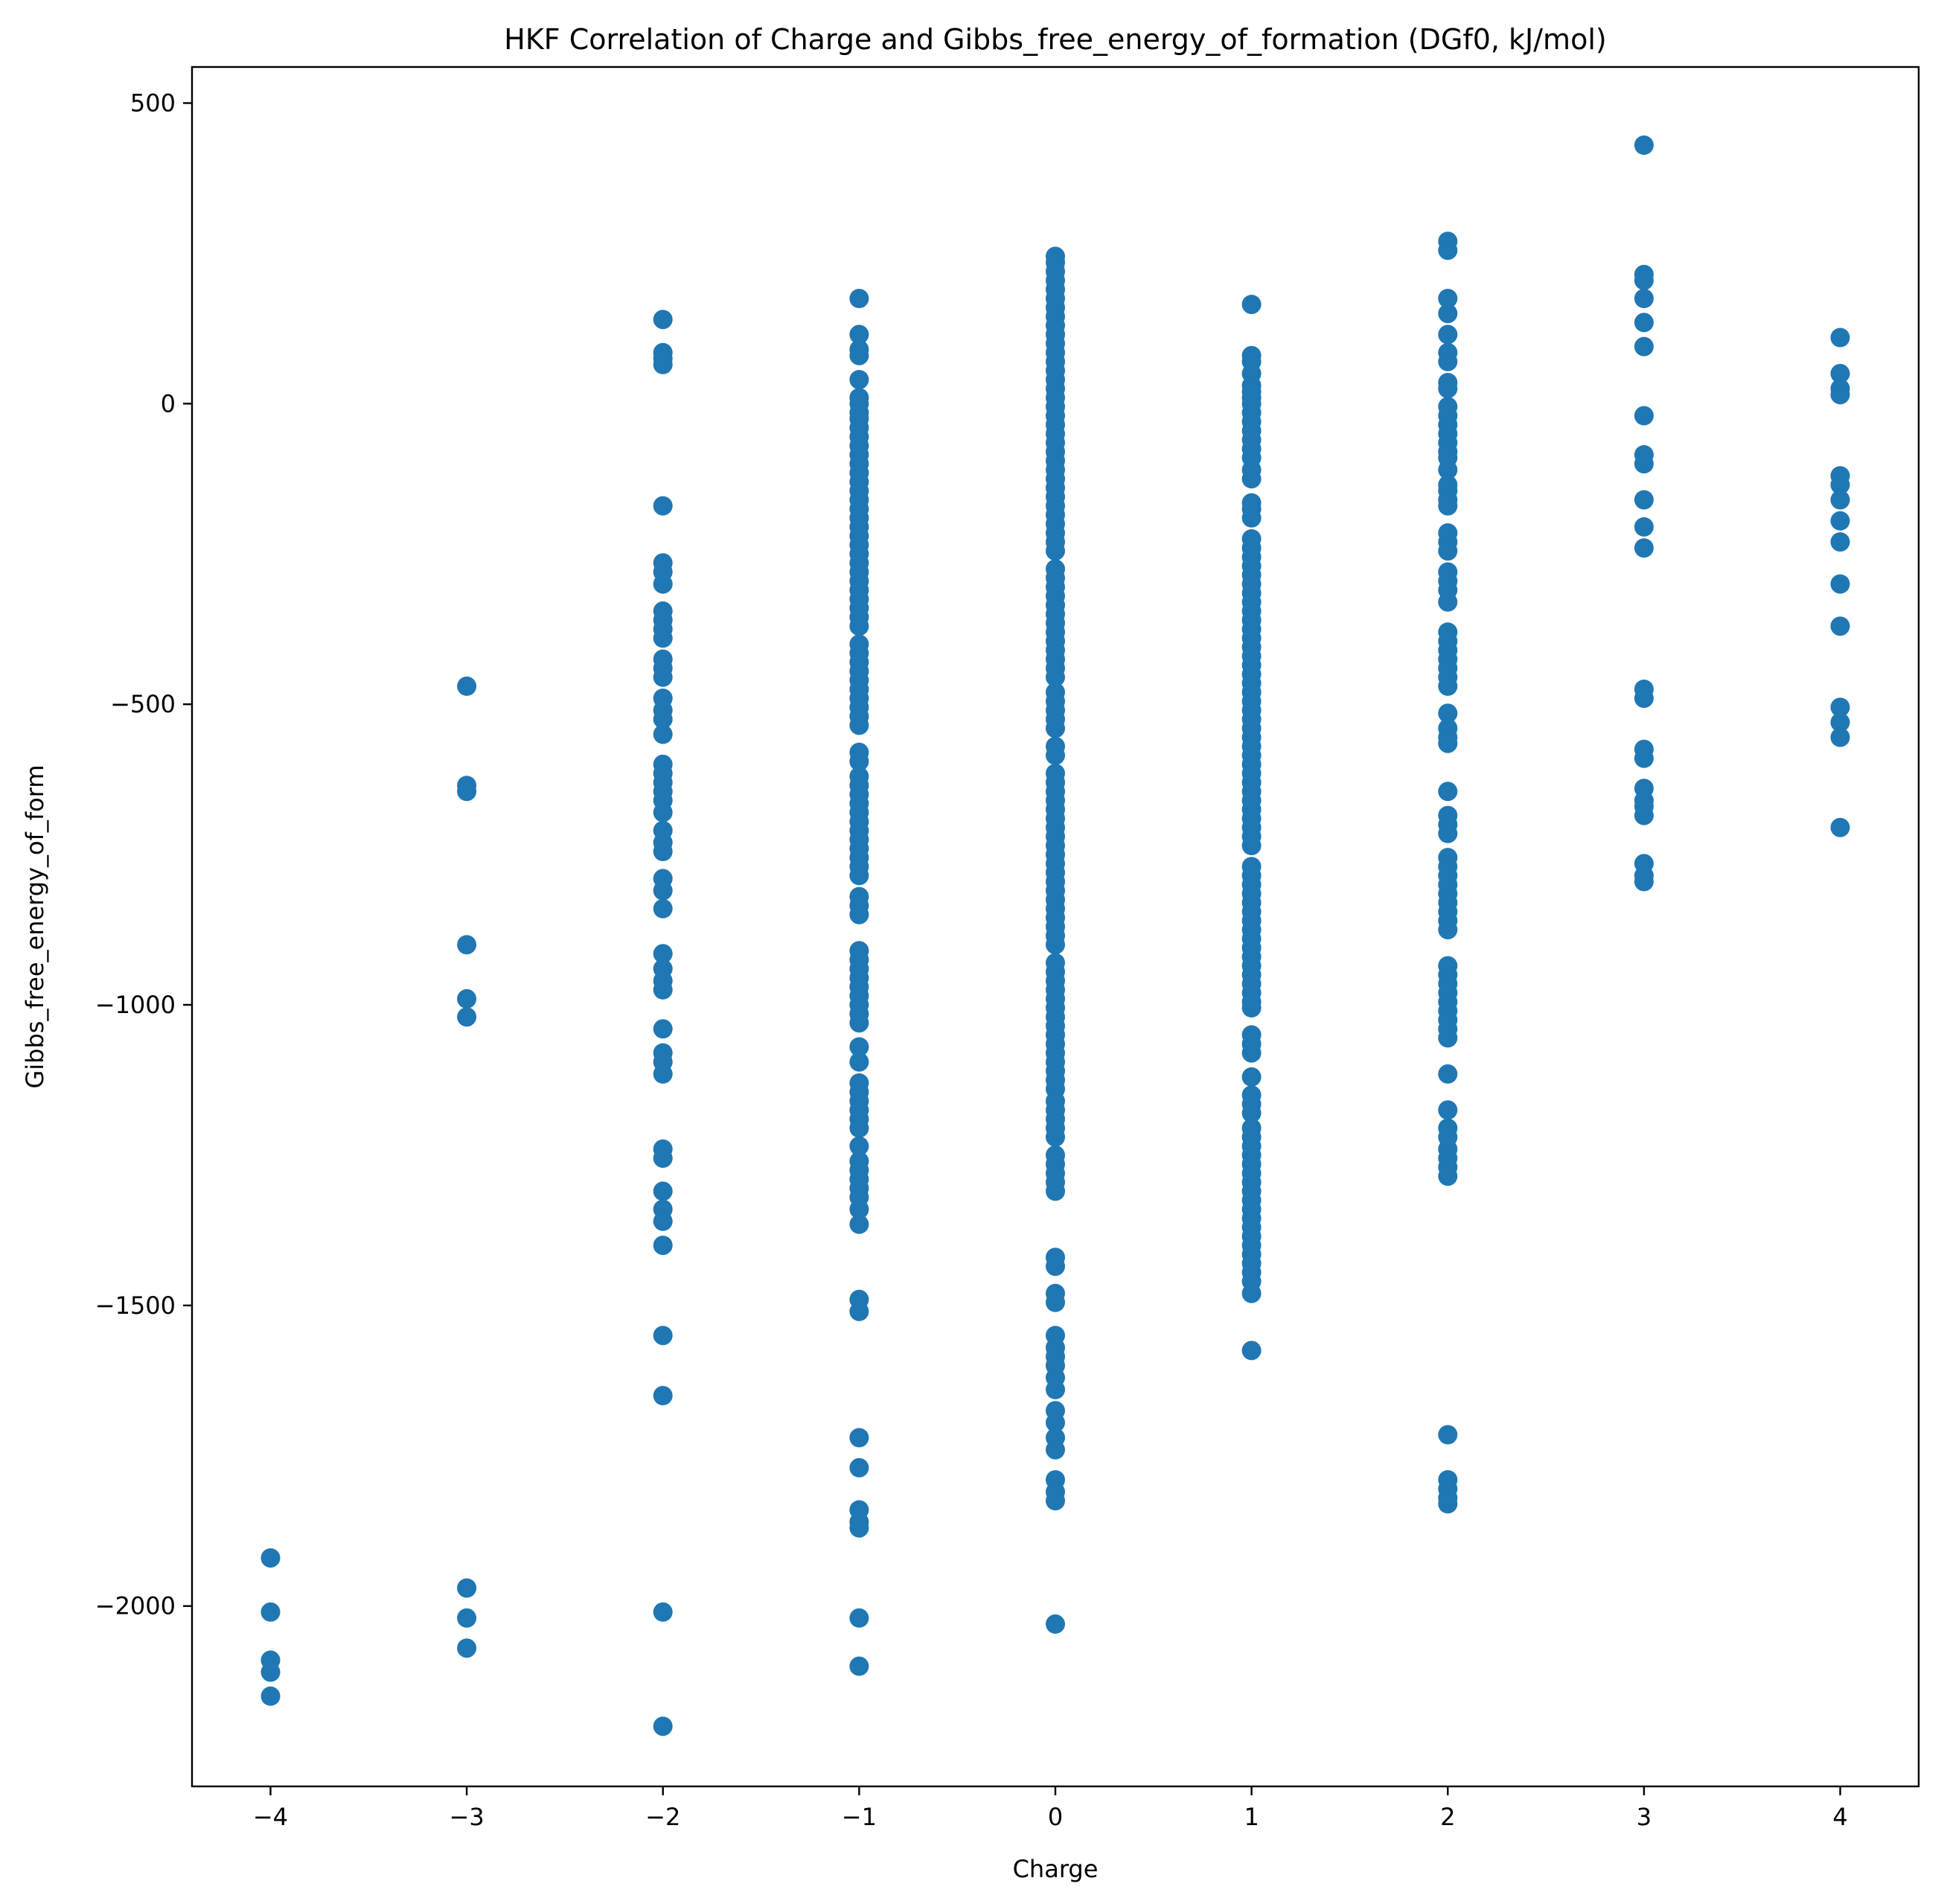 This screenshot has width=1944, height=1904. What do you see at coordinates (136, 1005) in the screenshot?
I see `y-tick-label: −1000` at bounding box center [136, 1005].